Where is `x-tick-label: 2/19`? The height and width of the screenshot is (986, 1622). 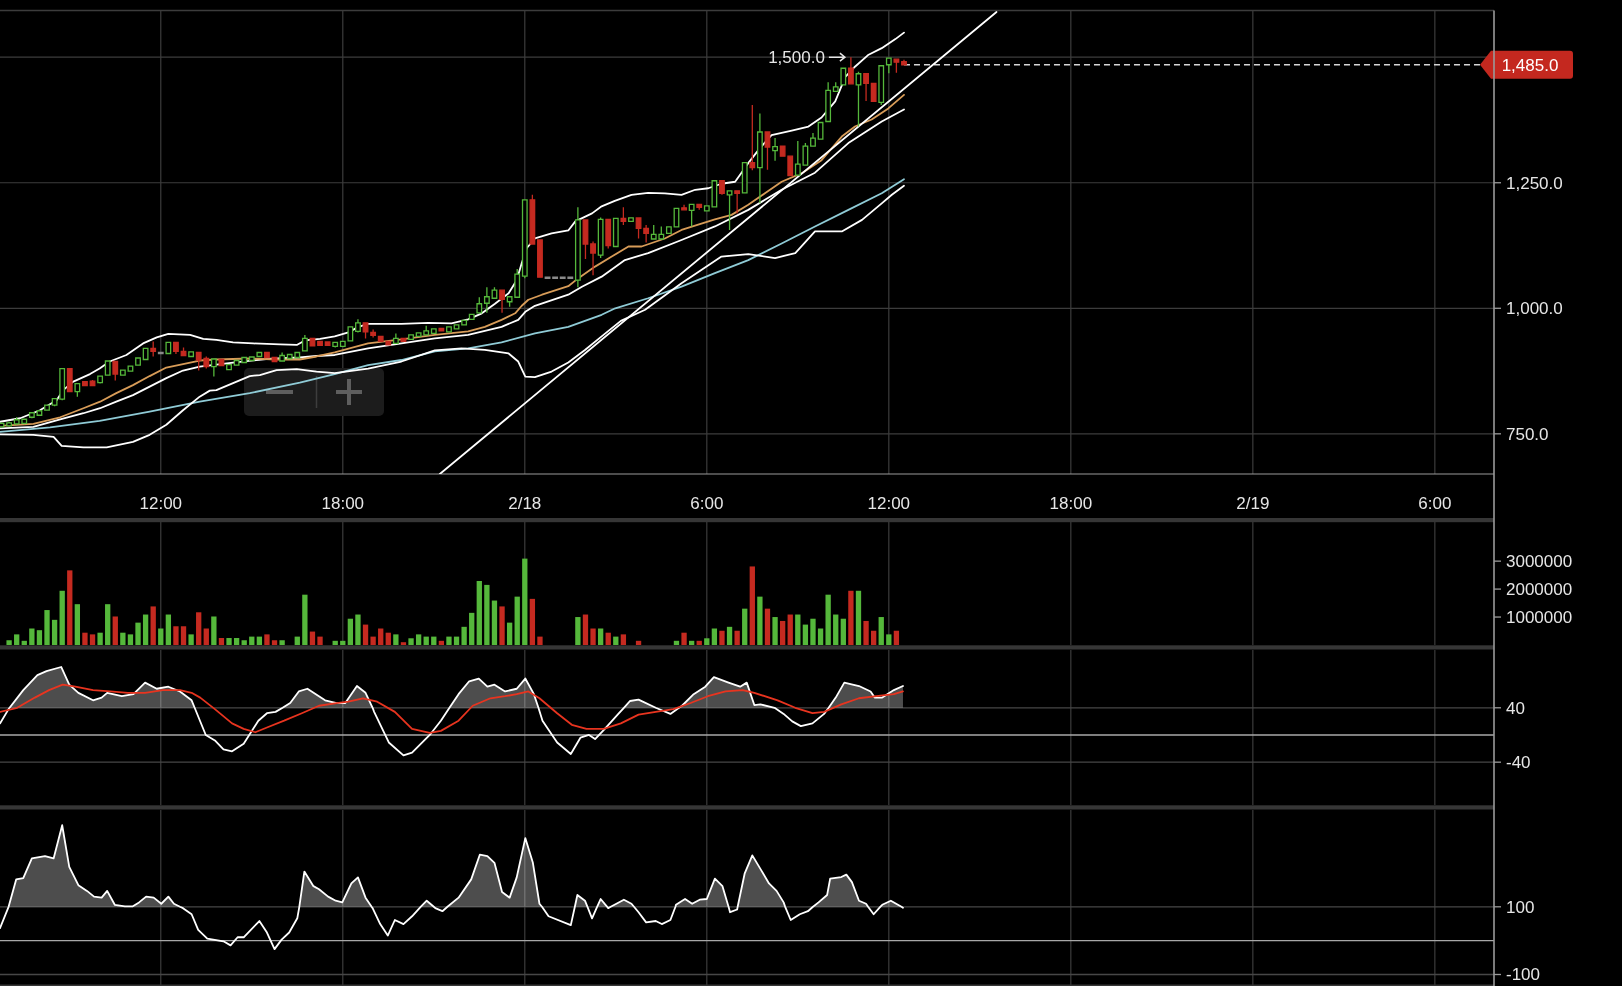
x-tick-label: 2/19 is located at coordinates (1253, 503).